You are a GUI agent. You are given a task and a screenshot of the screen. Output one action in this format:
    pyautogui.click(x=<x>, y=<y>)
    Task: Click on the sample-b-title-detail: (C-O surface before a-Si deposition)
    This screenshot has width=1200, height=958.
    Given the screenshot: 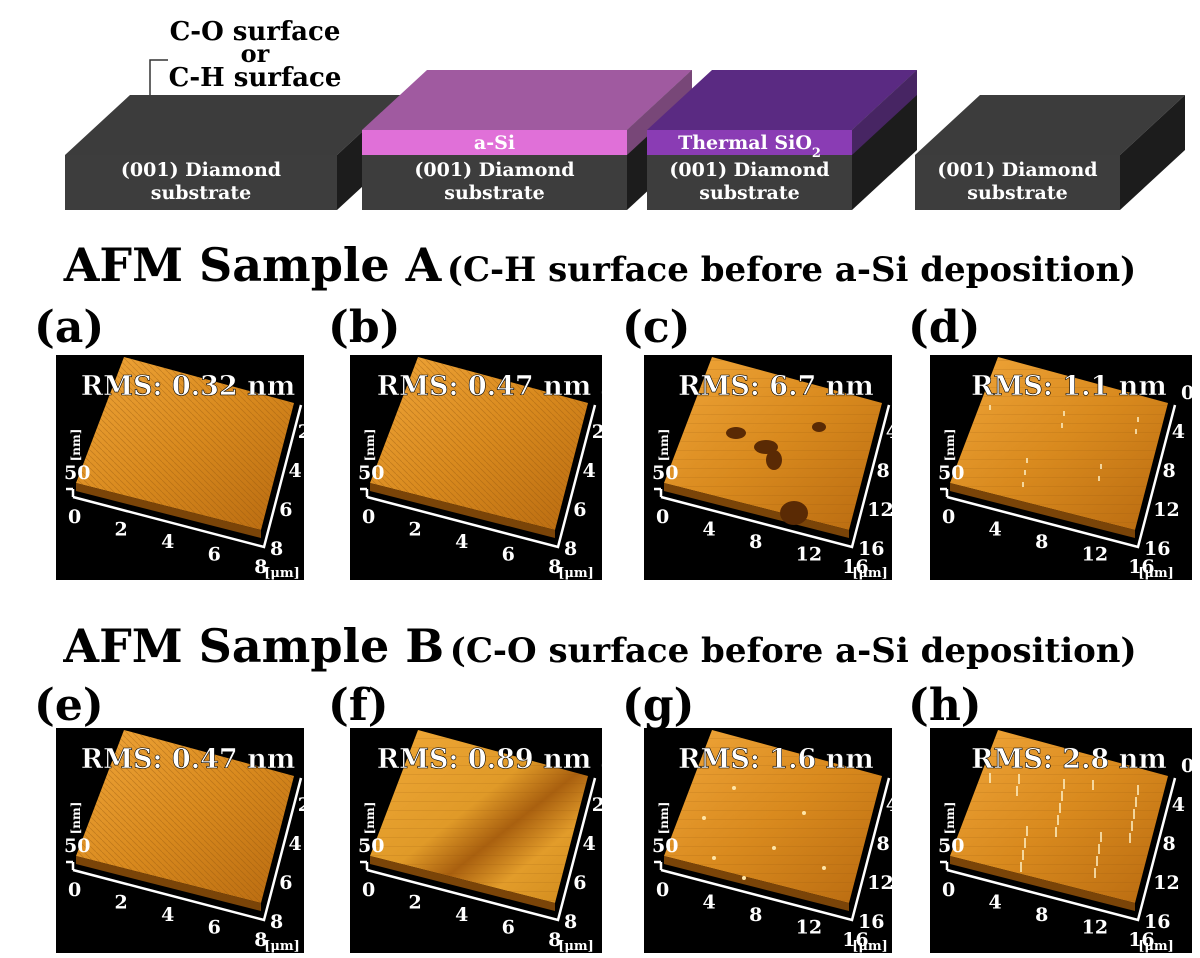 What is the action you would take?
    pyautogui.click(x=793, y=651)
    